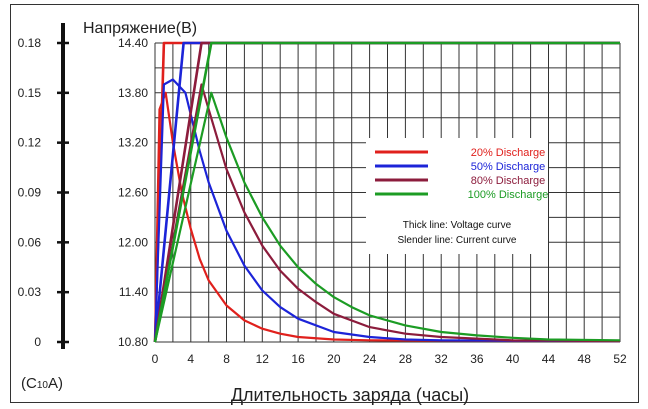 The height and width of the screenshot is (409, 648). Describe the element at coordinates (30, 143) in the screenshot. I see `current-tick-label: 0.12` at that location.